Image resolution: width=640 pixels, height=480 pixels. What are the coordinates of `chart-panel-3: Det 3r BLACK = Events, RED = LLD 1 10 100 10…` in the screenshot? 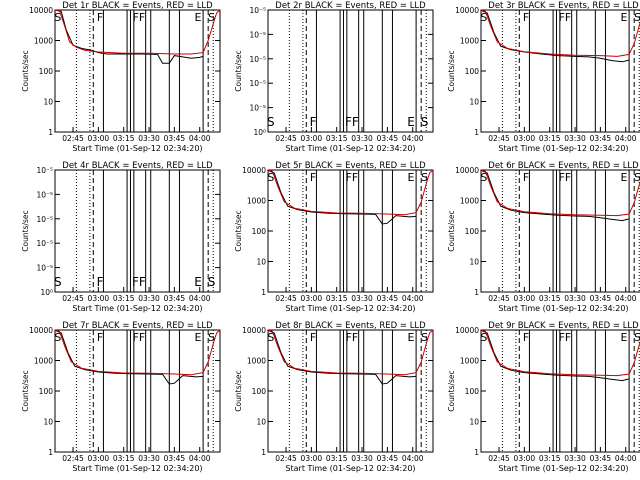 It's located at (543, 77).